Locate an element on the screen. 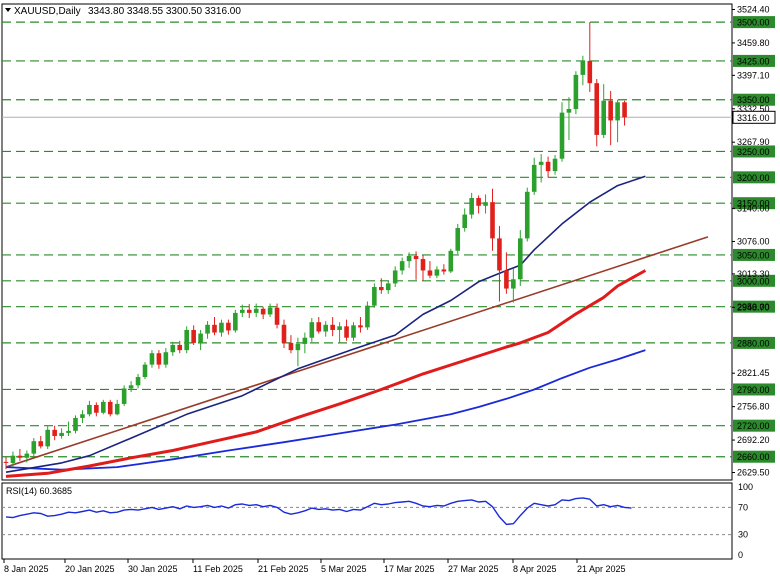  level-label-3425: 3425.00 is located at coordinates (753, 61).